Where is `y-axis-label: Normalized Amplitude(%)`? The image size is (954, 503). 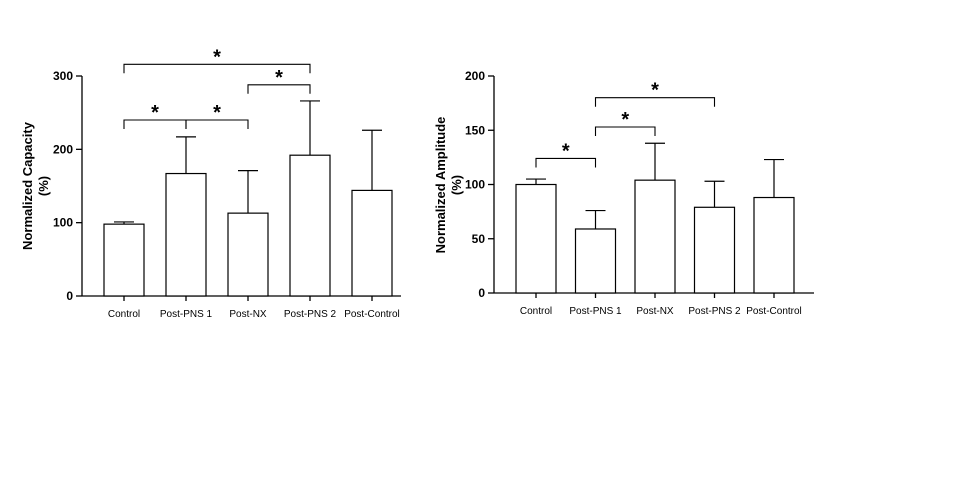
y-axis-label: Normalized Amplitude(%) is located at coordinates (448, 185).